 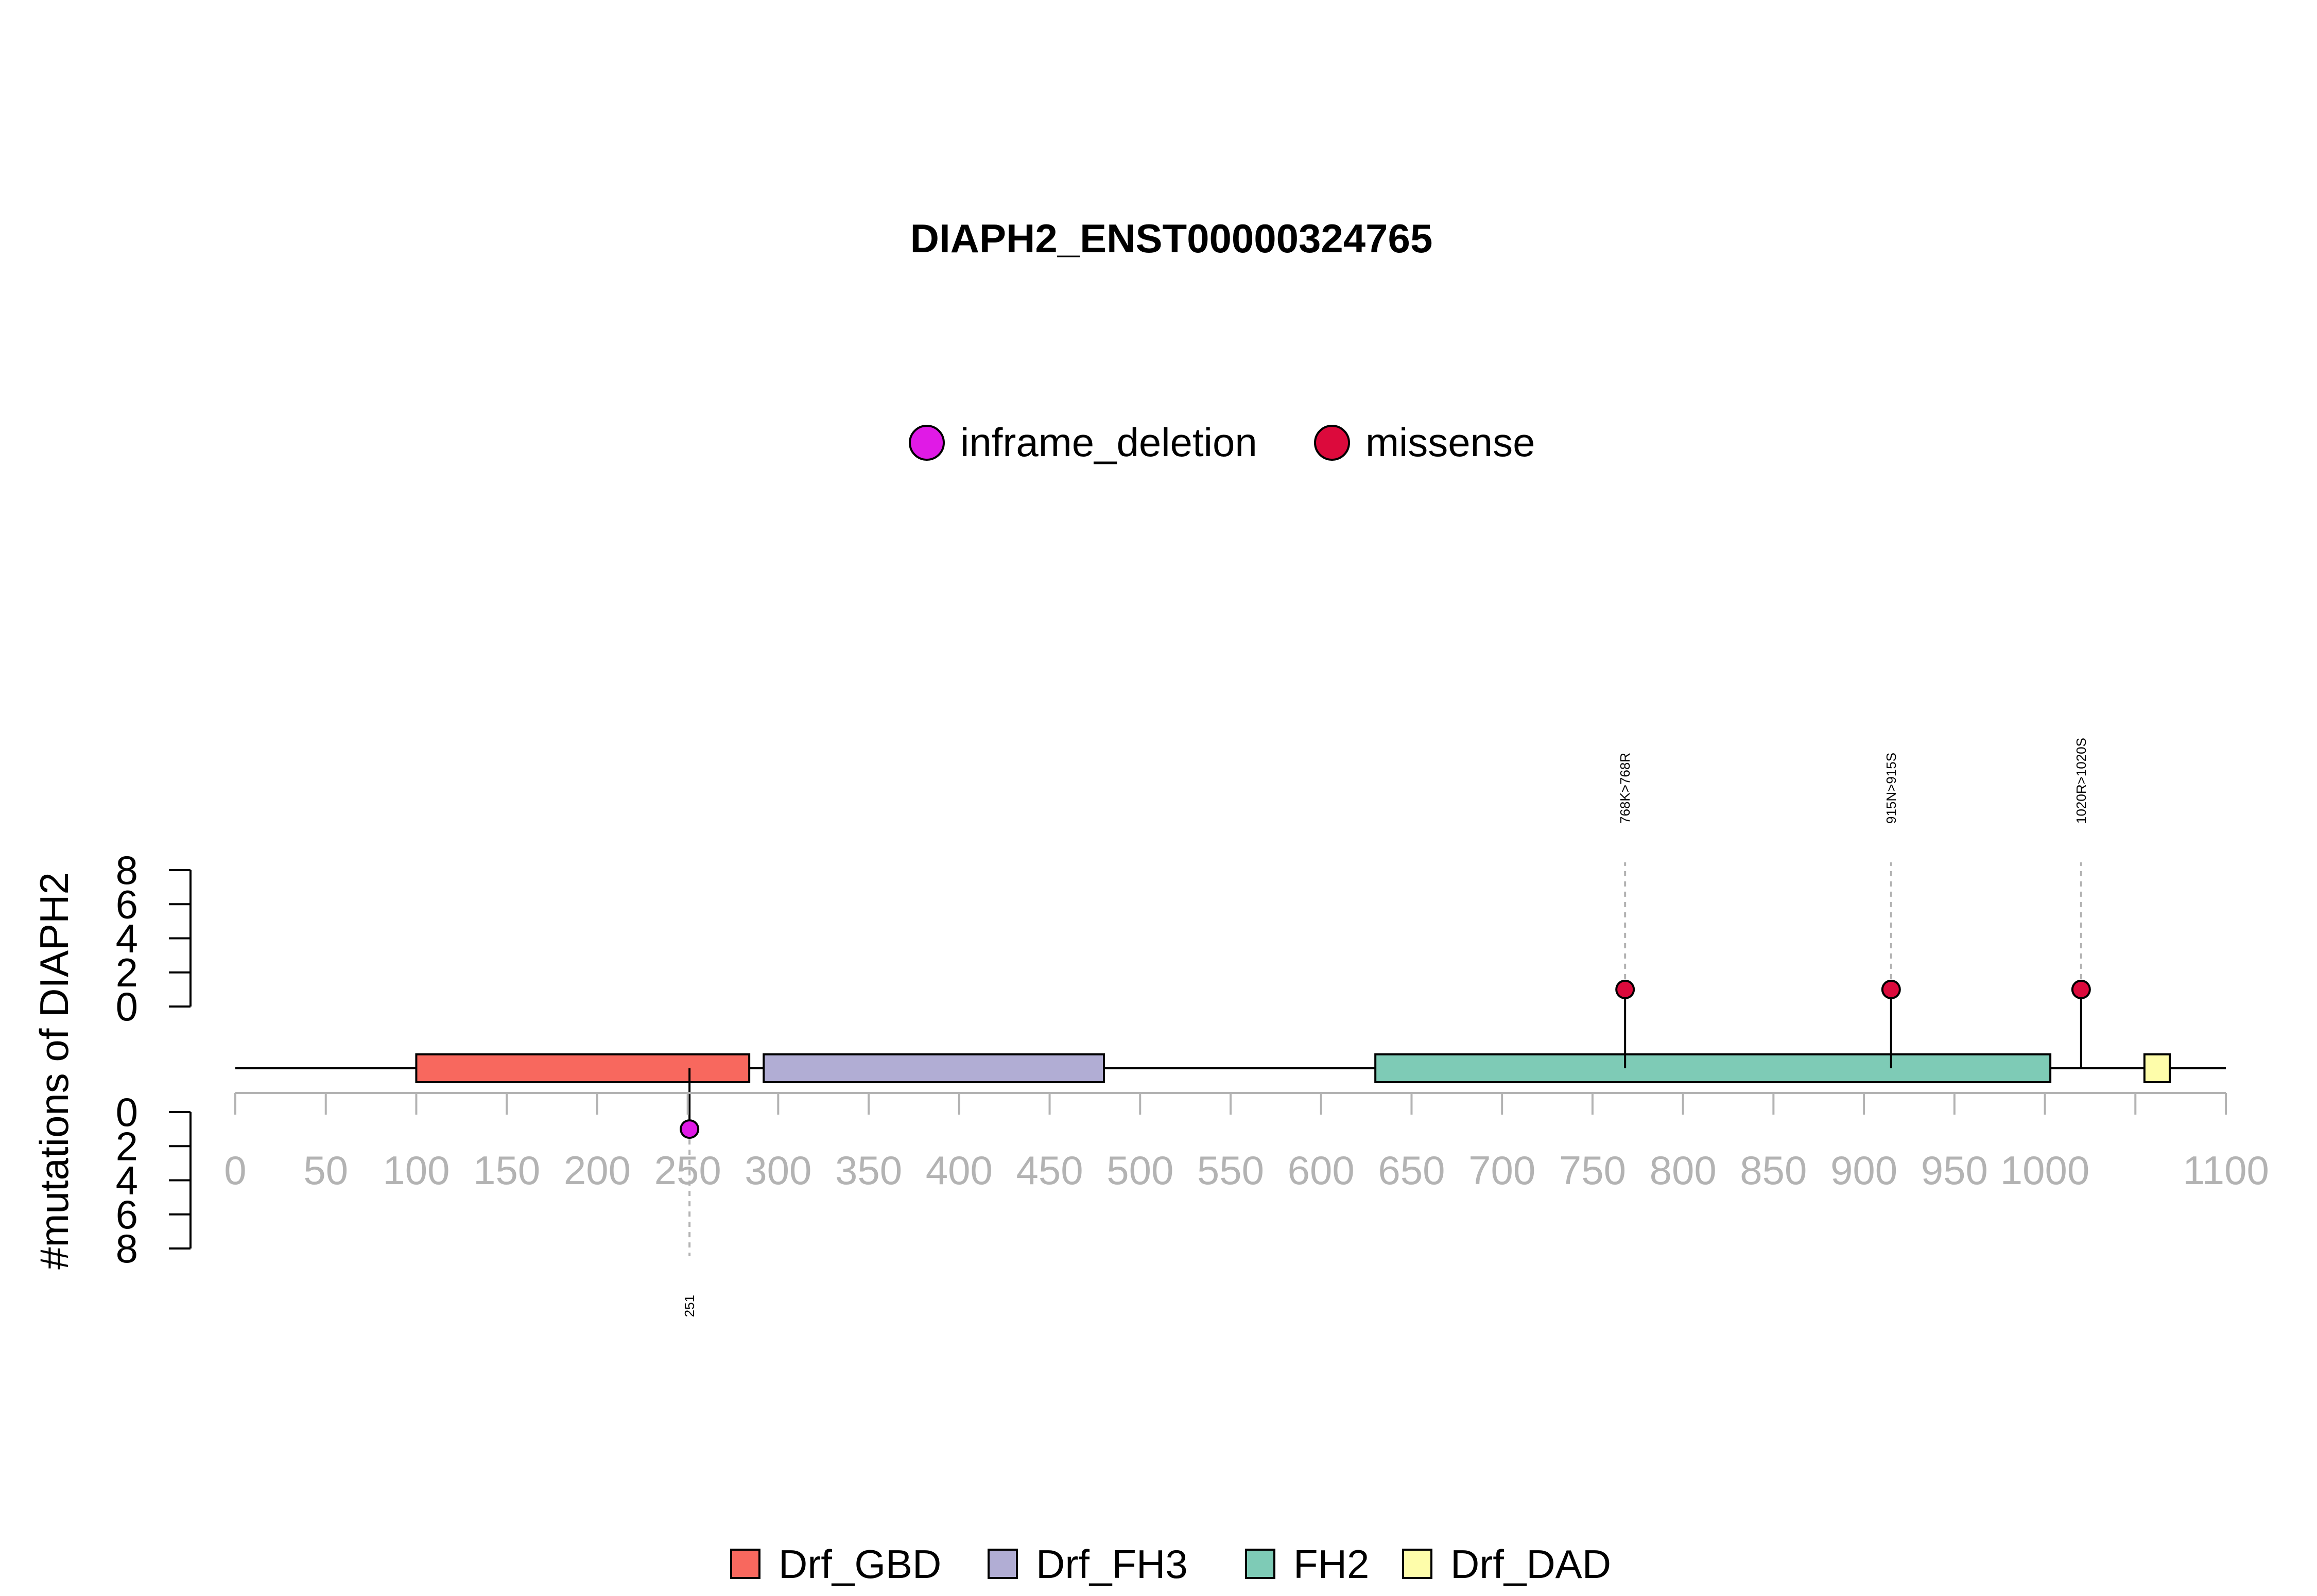 I want to click on x-tick-label: 900, so click(x=1863, y=1171).